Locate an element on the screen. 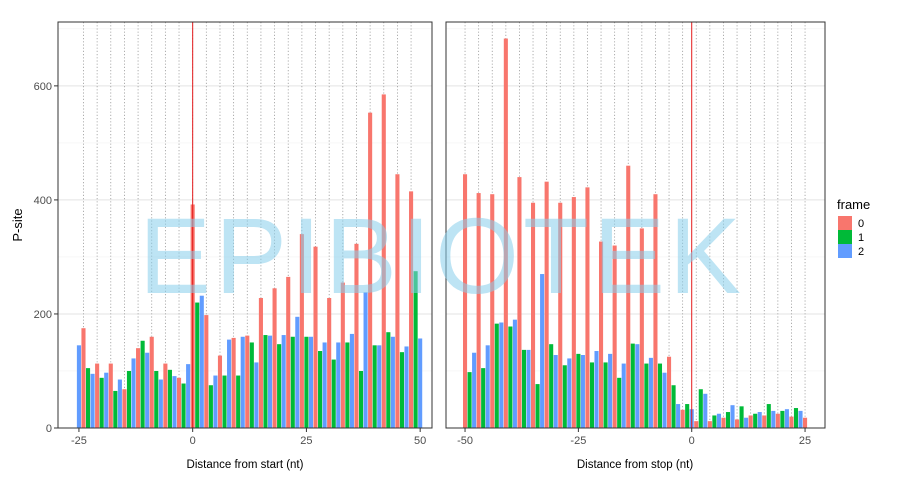 The image size is (903, 500). x-tick-label: 0 is located at coordinates (692, 441).